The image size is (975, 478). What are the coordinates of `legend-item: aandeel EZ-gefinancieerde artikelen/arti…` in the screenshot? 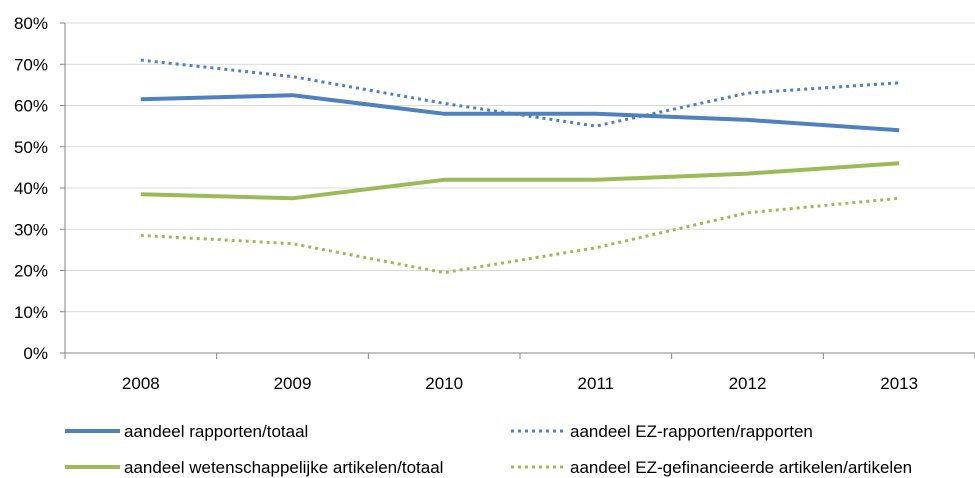 It's located at (711, 467).